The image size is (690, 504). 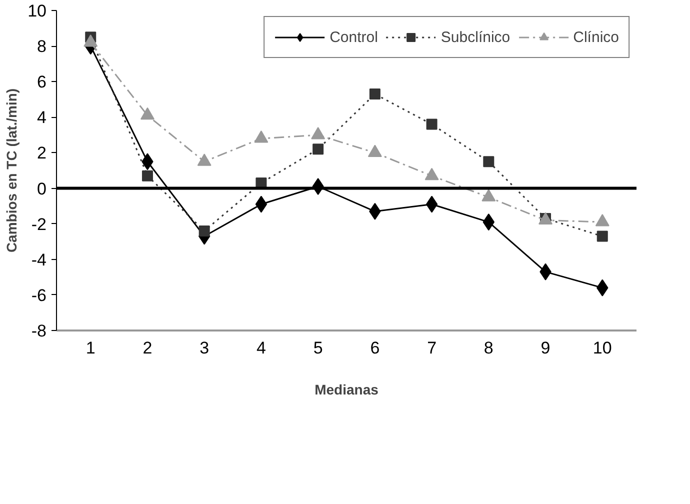 What do you see at coordinates (602, 348) in the screenshot?
I see `x-tick-label: 10` at bounding box center [602, 348].